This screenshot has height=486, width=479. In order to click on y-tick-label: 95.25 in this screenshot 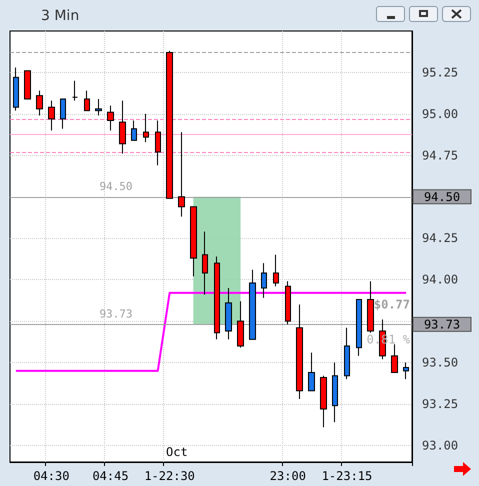, I will do `click(440, 72)`.